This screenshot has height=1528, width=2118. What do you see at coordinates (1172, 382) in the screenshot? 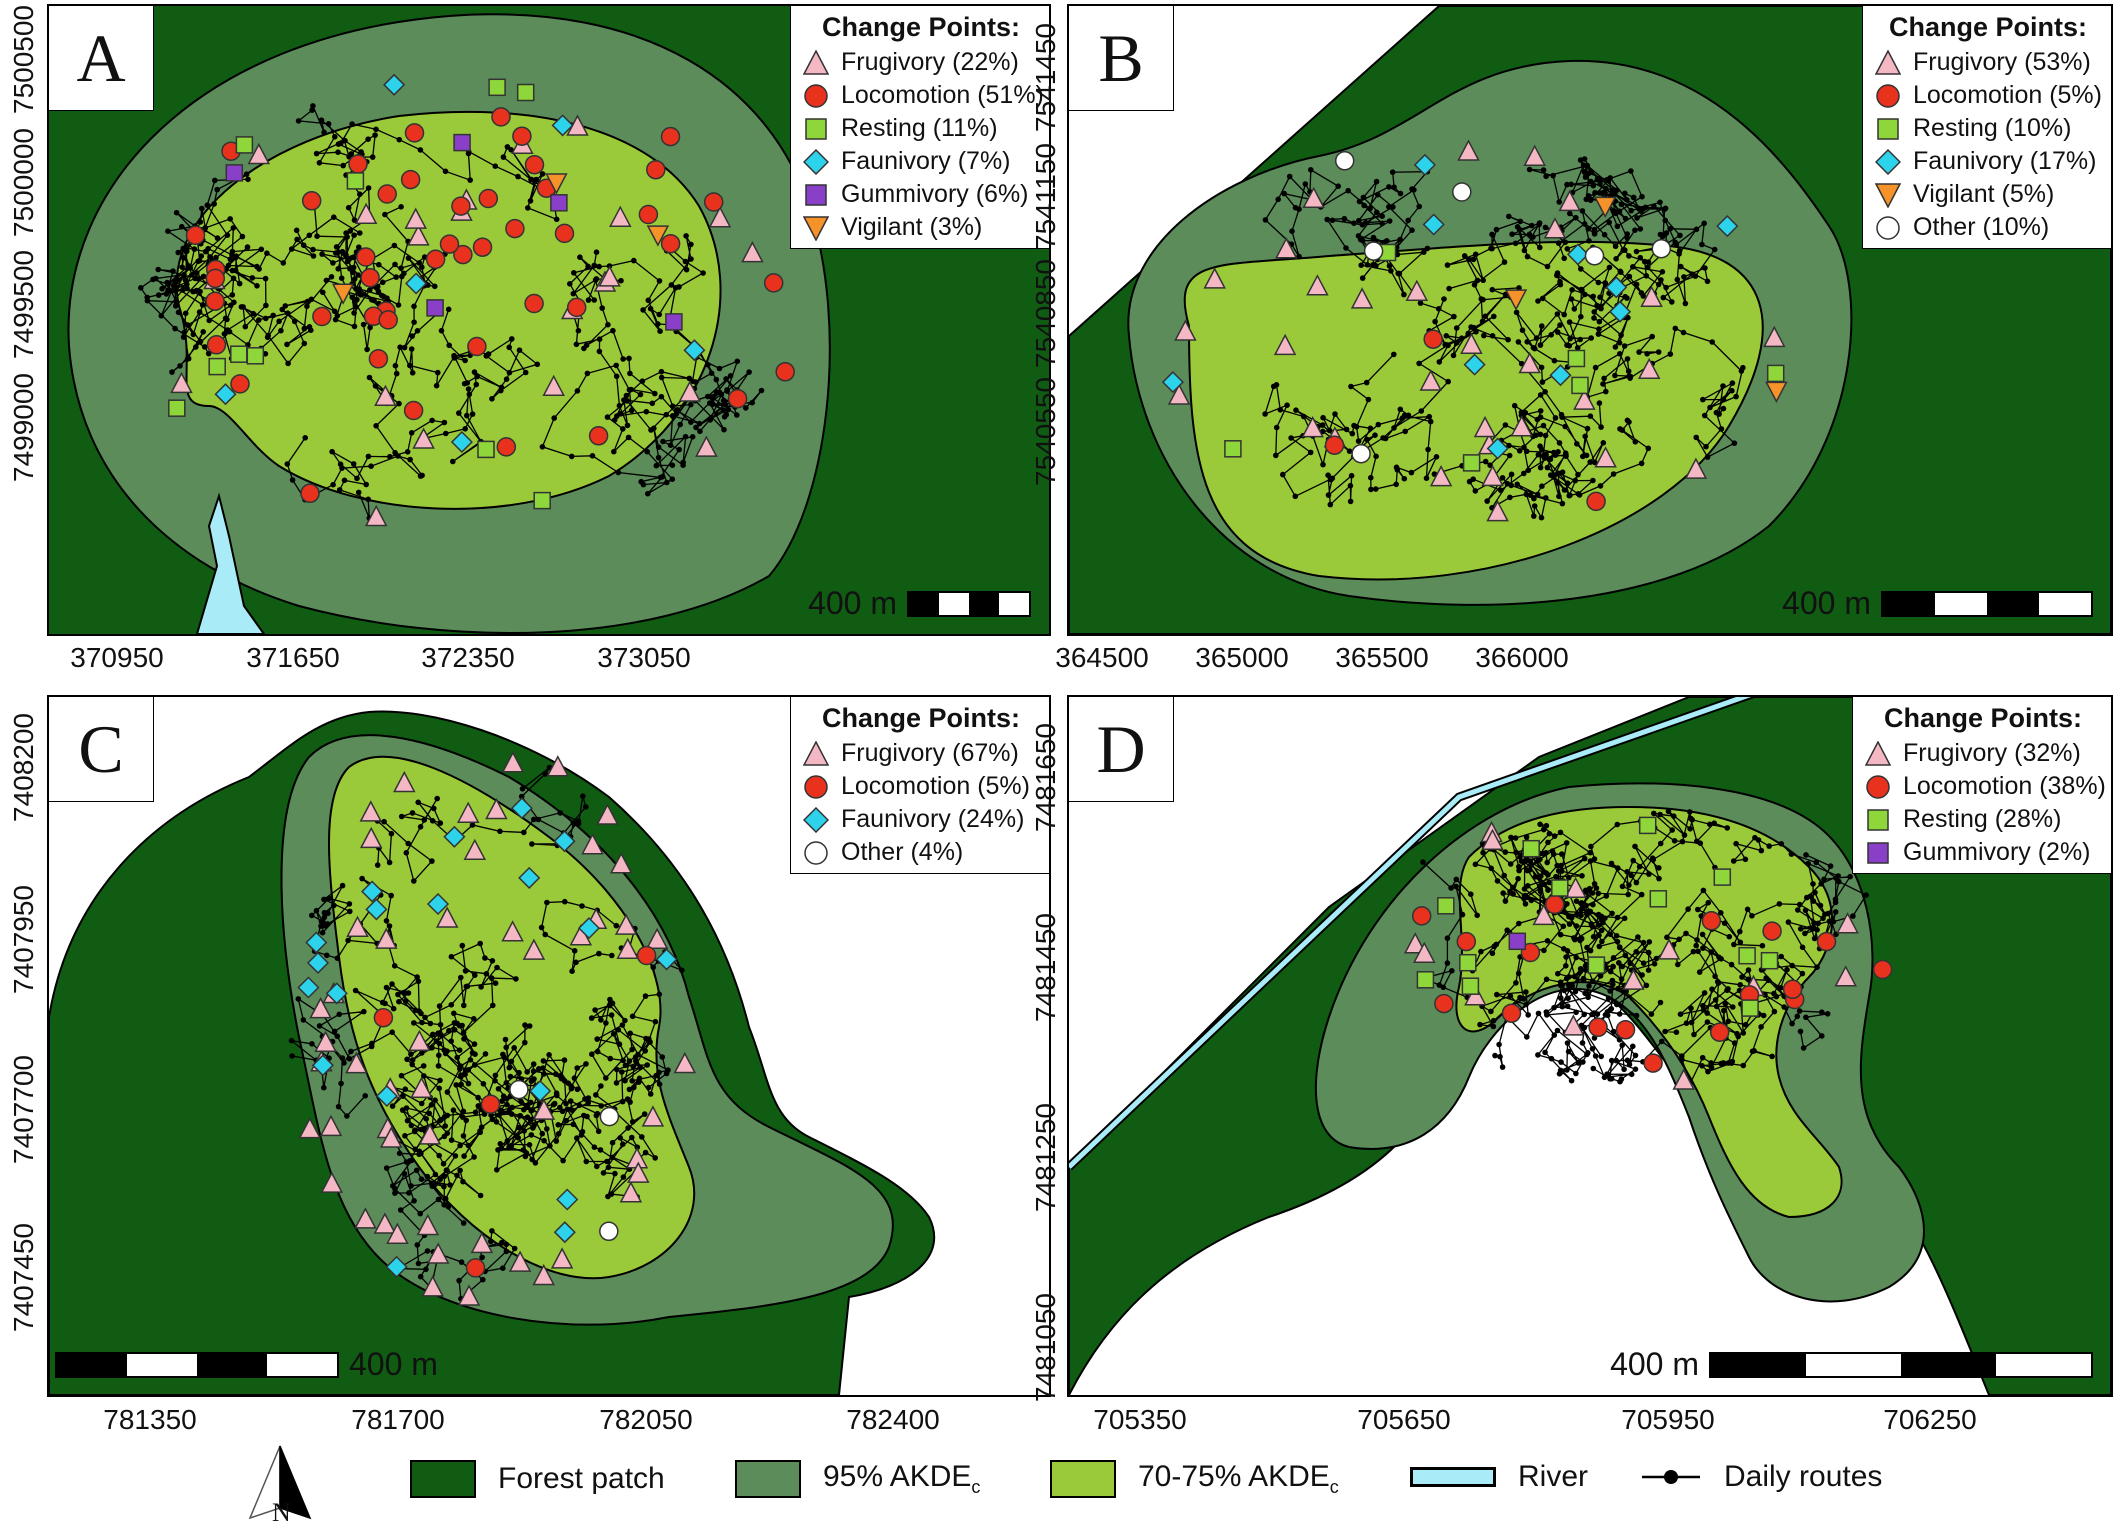
I see `diamond-change-point` at bounding box center [1172, 382].